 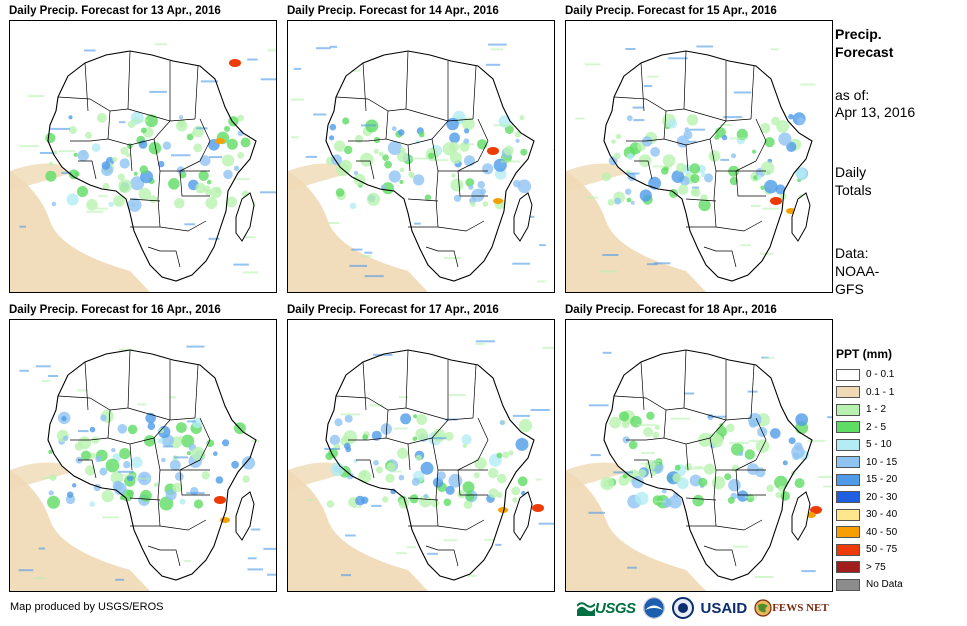 I want to click on asof-date: Apr 13, 2016, so click(x=875, y=112).